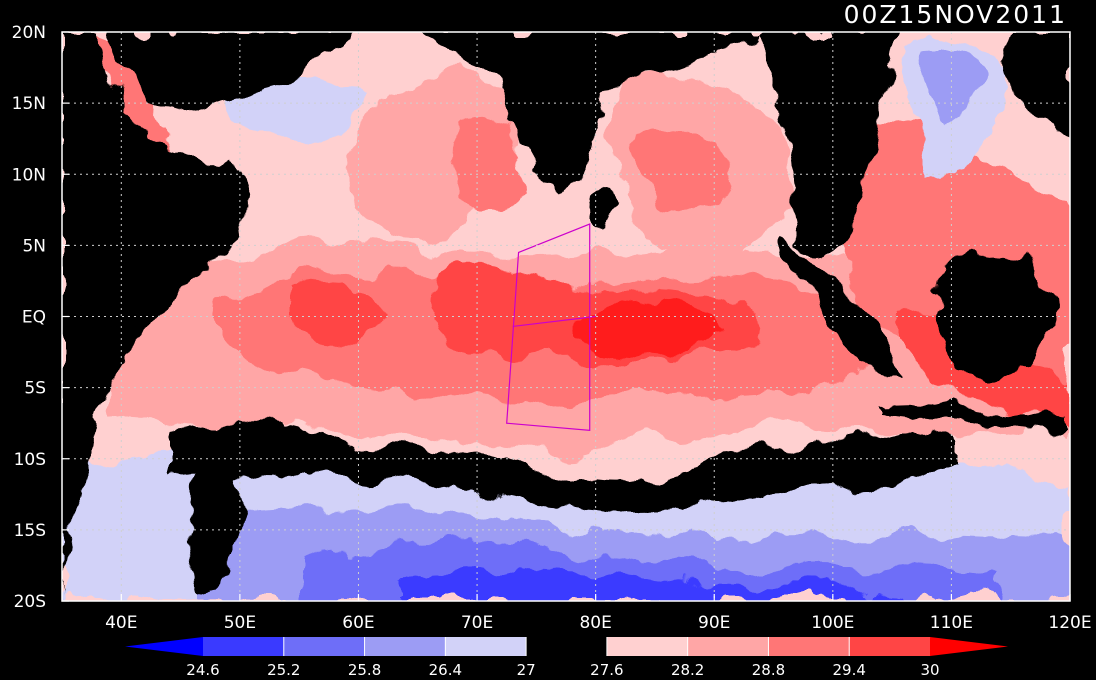 This screenshot has width=1096, height=680. Describe the element at coordinates (121, 623) in the screenshot. I see `x-tick-label: 40E` at that location.